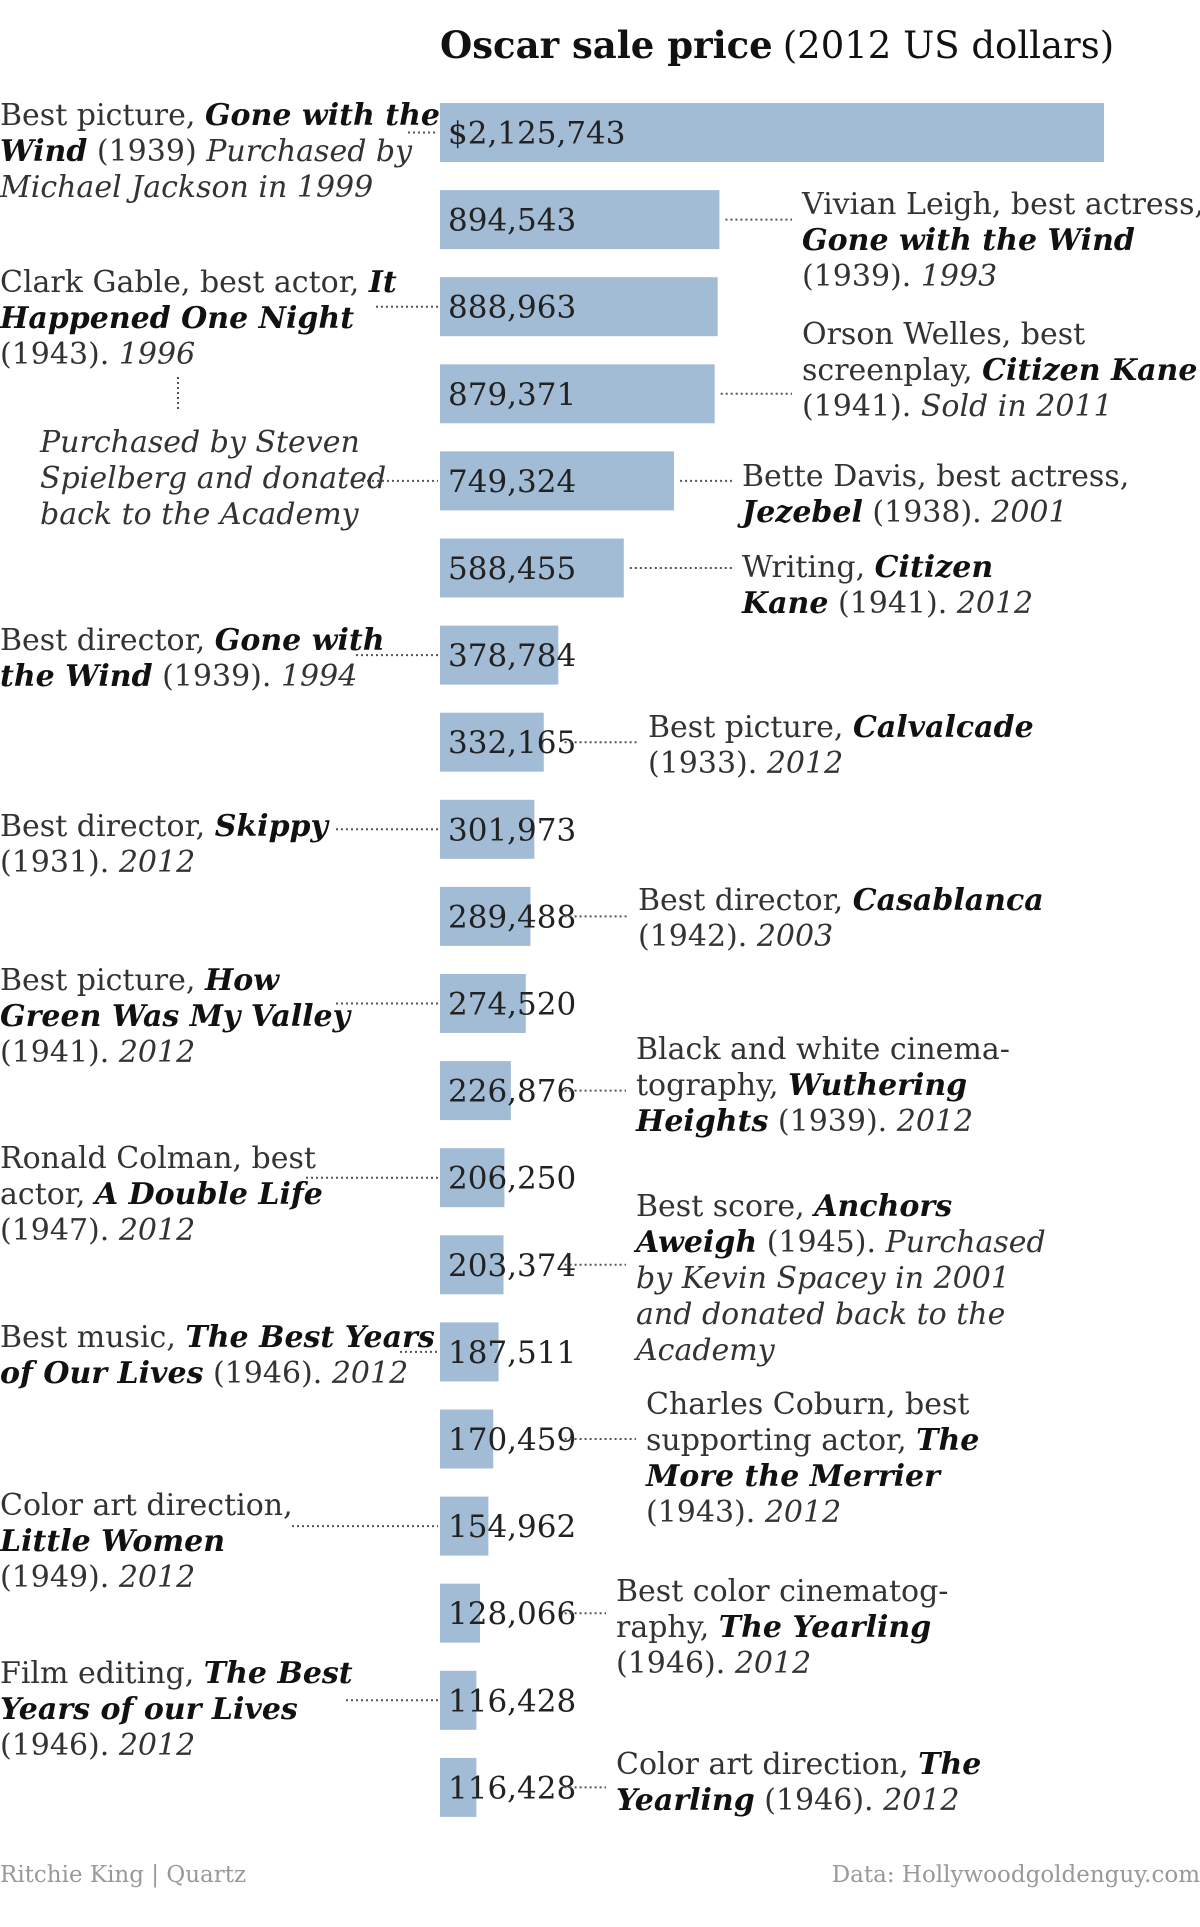 The height and width of the screenshot is (1927, 1200). Describe the element at coordinates (512, 1092) in the screenshot. I see `bar-value-label: 226,876` at that location.